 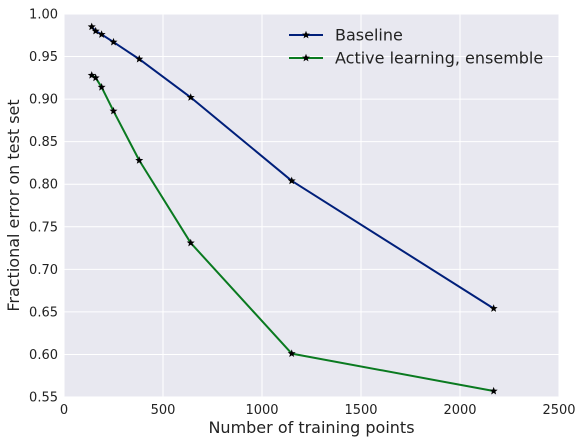 I want to click on y-axis: 0.55 0.60 0.65 0.70 0.75 0.80 0.85 0.90 0.95 1.00, so click(x=43, y=207).